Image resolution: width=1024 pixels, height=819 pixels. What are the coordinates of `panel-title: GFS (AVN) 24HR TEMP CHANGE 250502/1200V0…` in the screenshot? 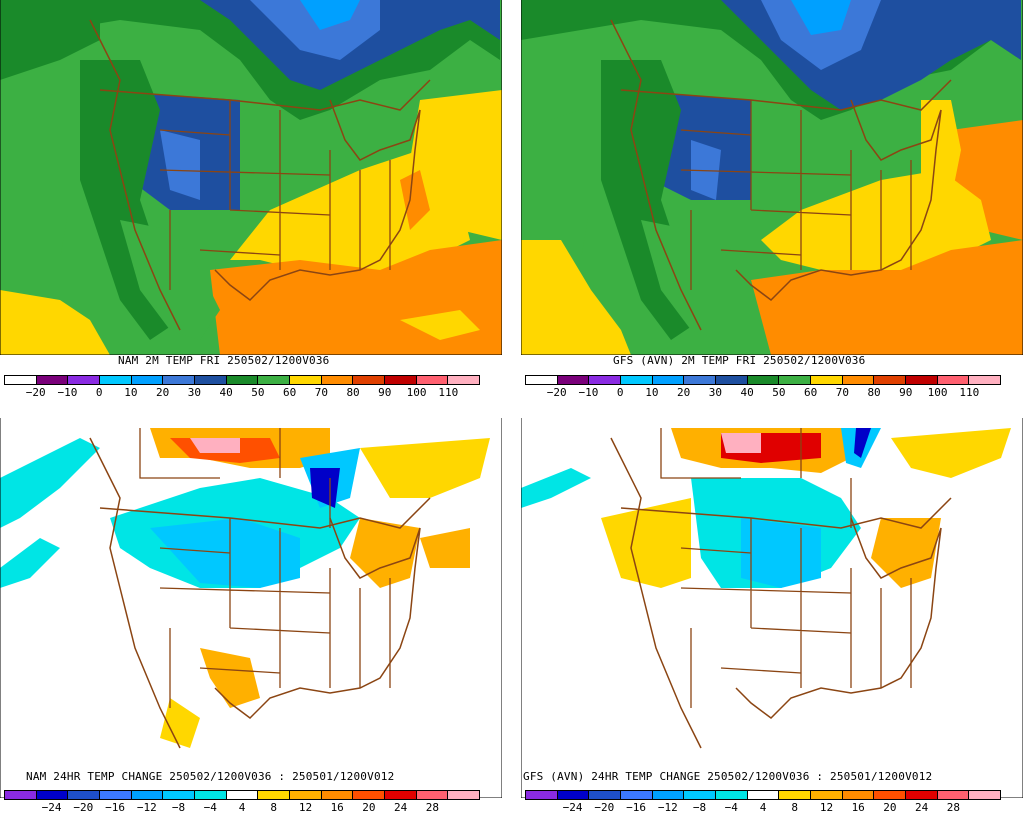 It's located at (728, 776).